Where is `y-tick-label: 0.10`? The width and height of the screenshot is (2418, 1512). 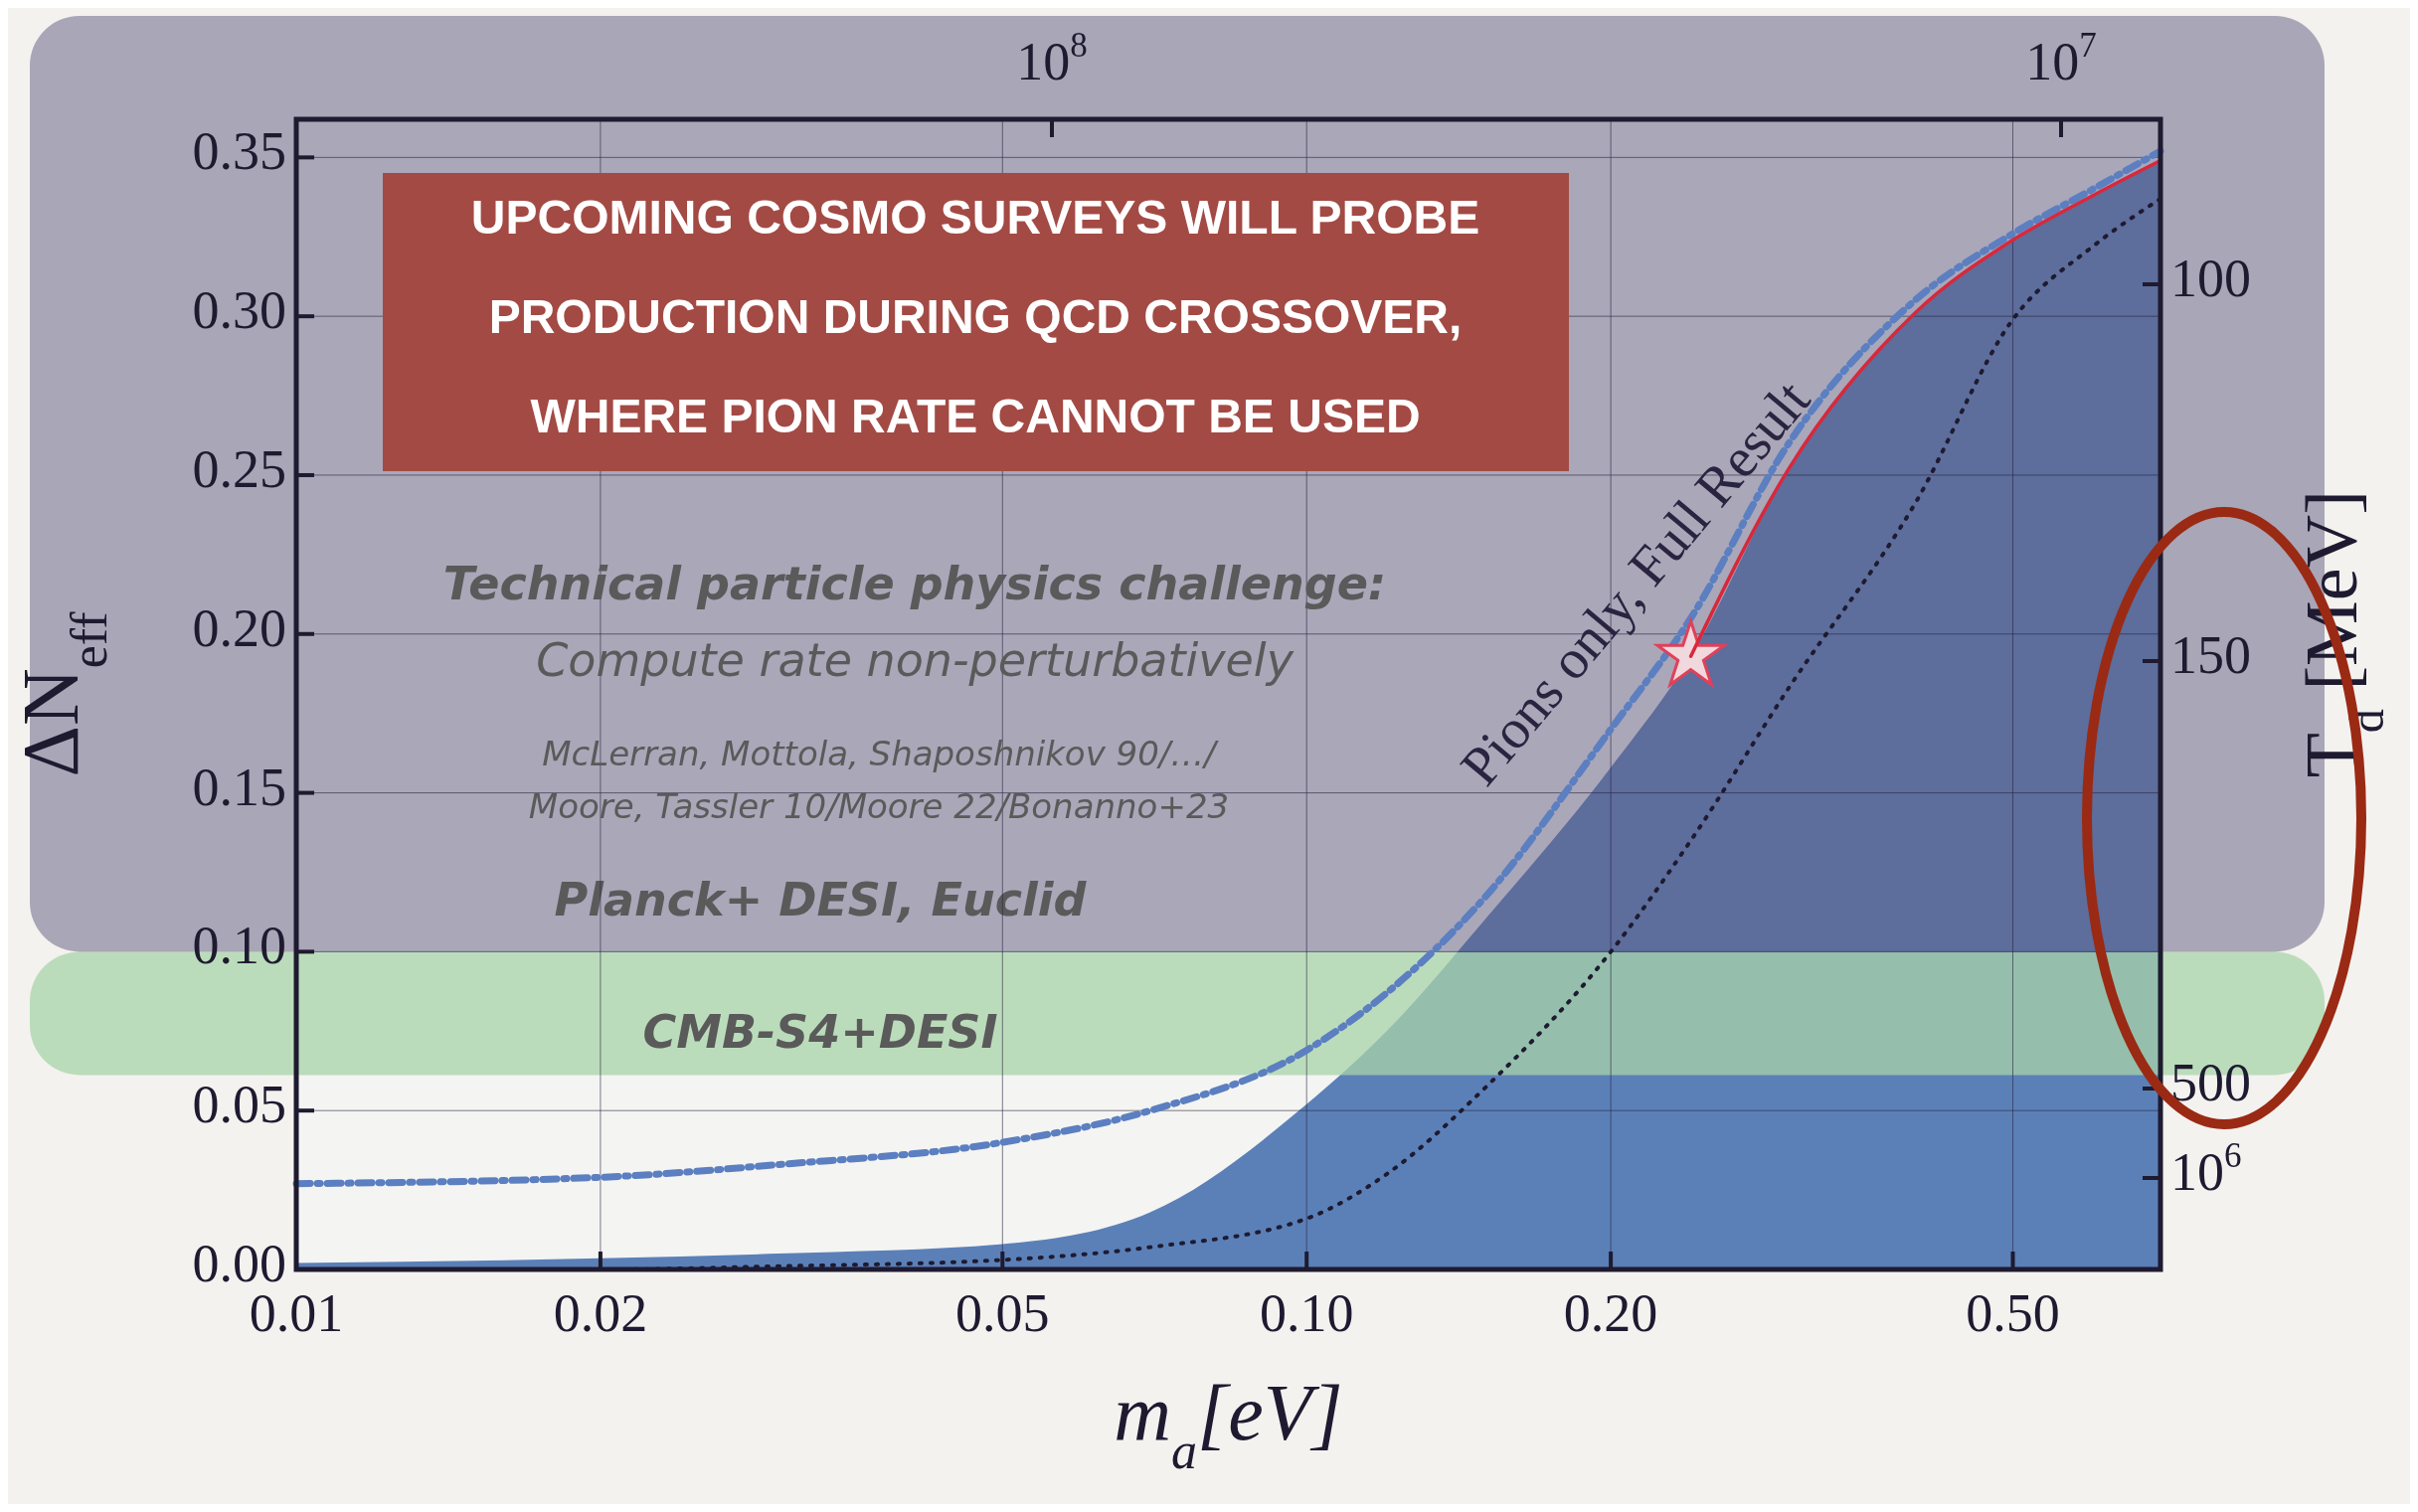
y-tick-label: 0.10 is located at coordinates (239, 946).